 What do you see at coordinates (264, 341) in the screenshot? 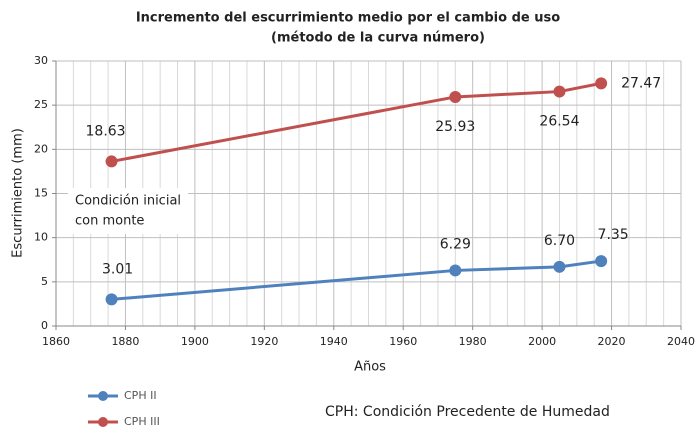
I see `x-tick-label: 1920` at bounding box center [264, 341].